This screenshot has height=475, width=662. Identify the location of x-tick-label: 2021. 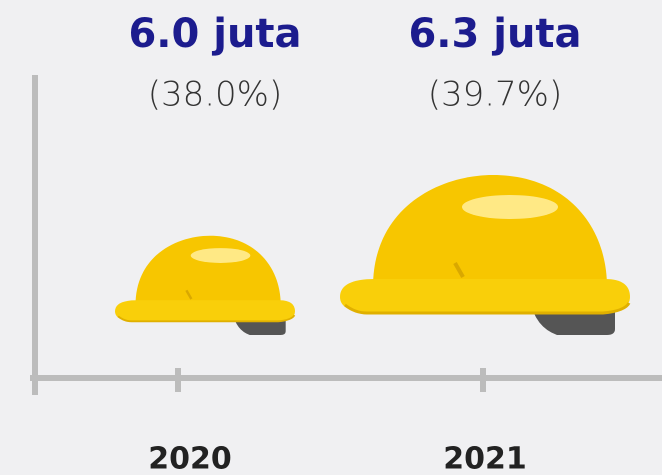
(485, 458).